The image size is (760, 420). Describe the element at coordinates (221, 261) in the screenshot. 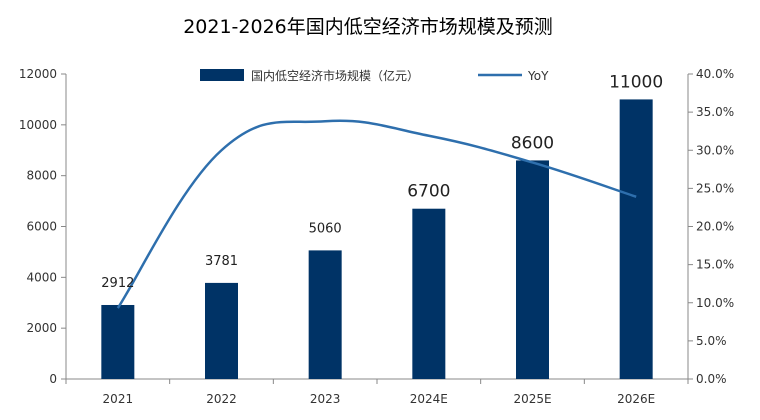

I see `bar-data-label: 3781` at that location.